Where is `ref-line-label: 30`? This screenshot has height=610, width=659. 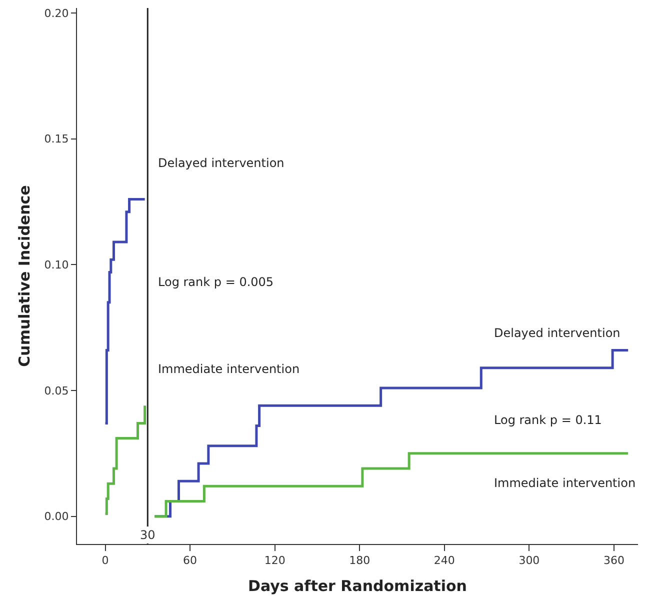 ref-line-label: 30 is located at coordinates (148, 535).